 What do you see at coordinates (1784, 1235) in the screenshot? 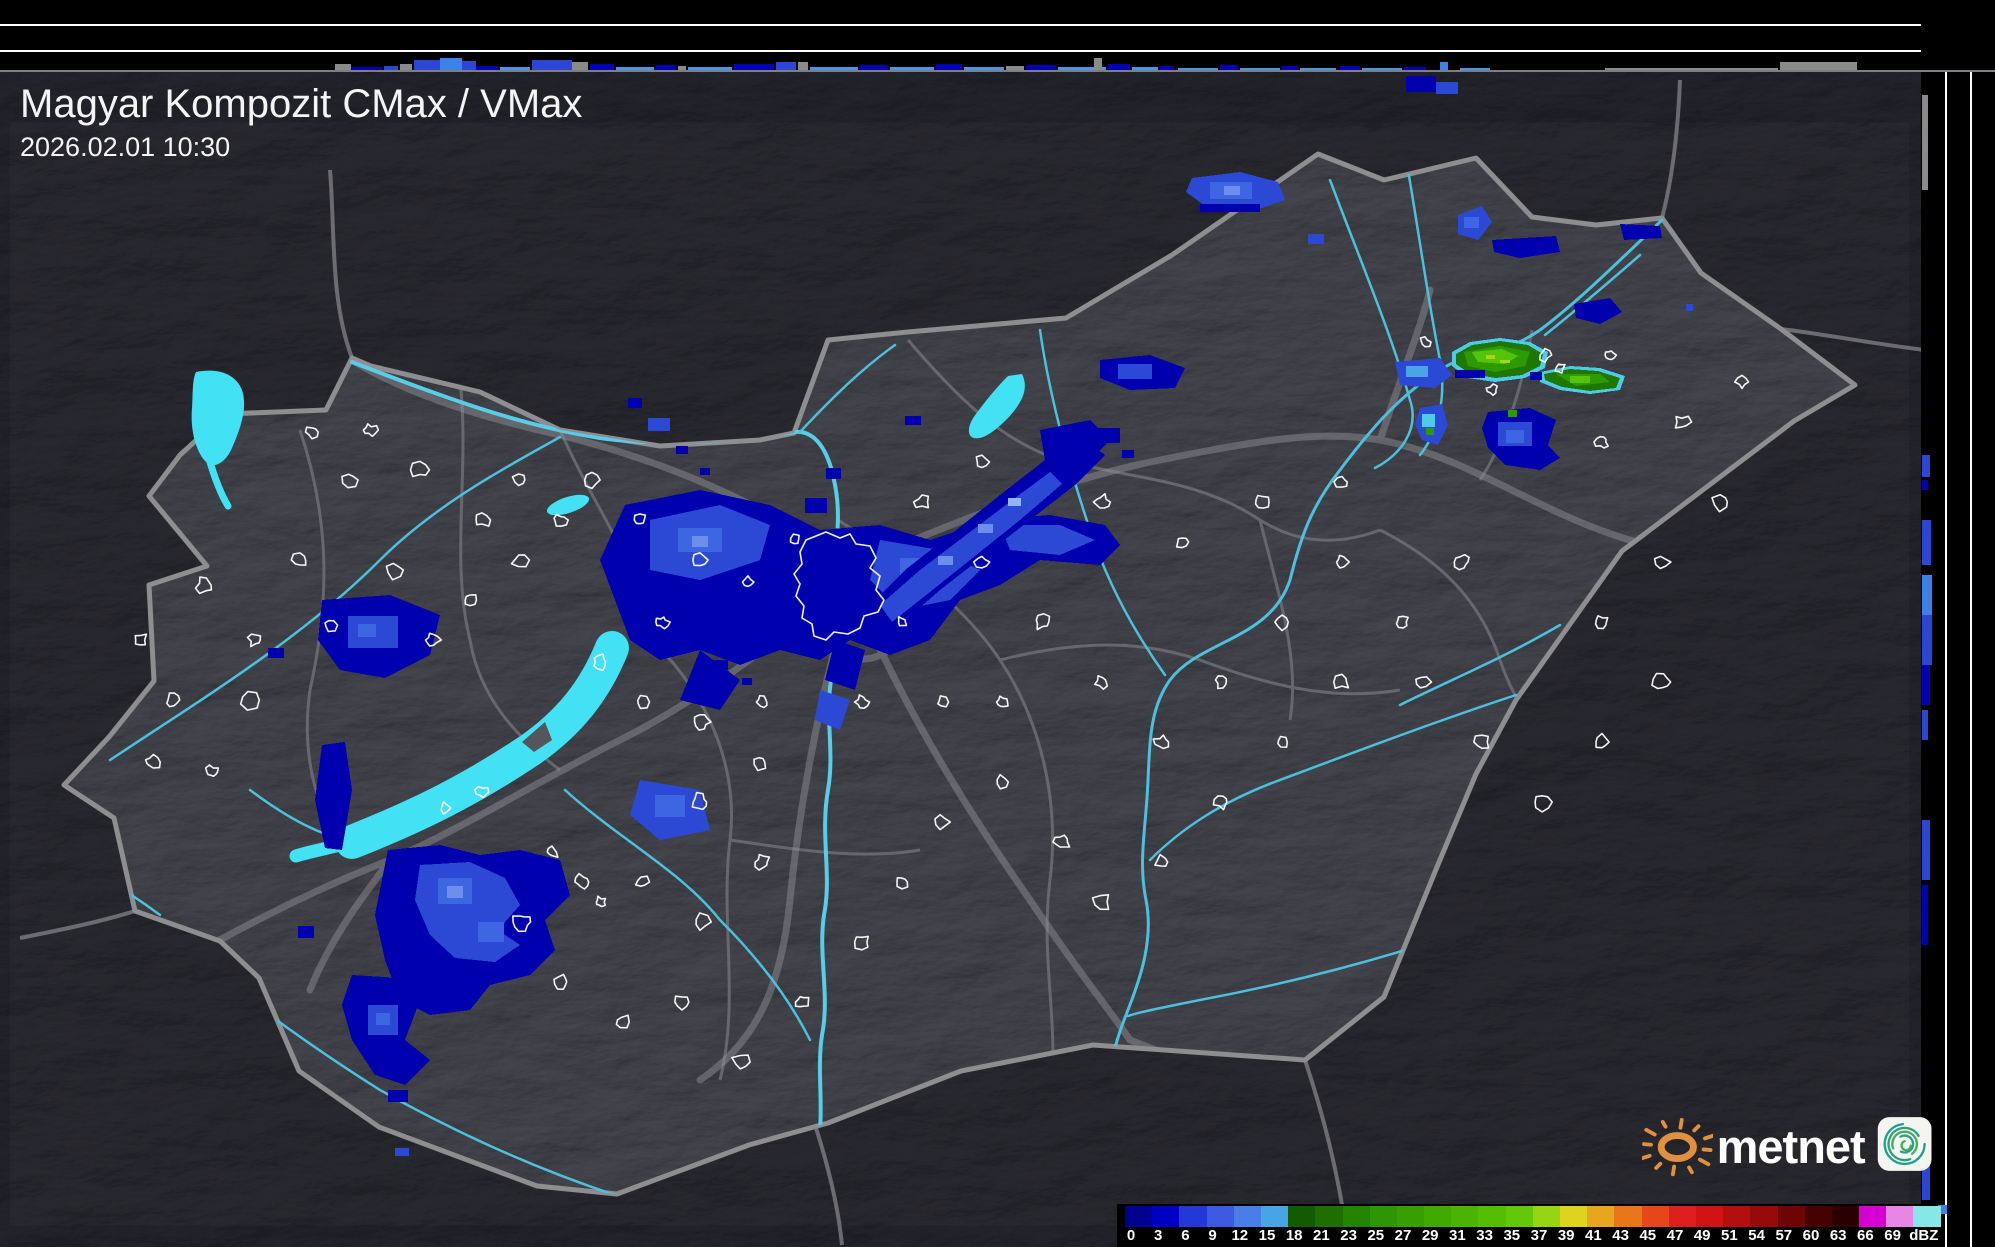
I see `dbz-label-57: 57` at bounding box center [1784, 1235].